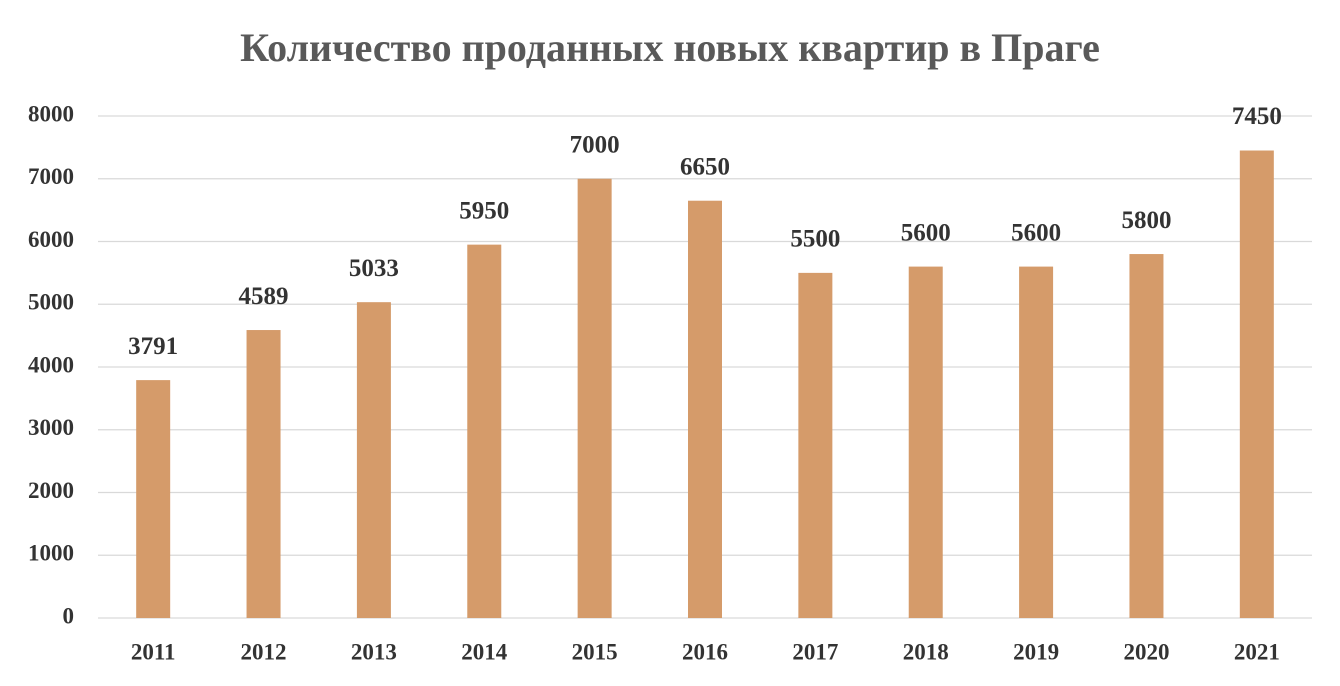 The width and height of the screenshot is (1340, 686). Describe the element at coordinates (1257, 651) in the screenshot. I see `x-tick-label: 2021` at that location.